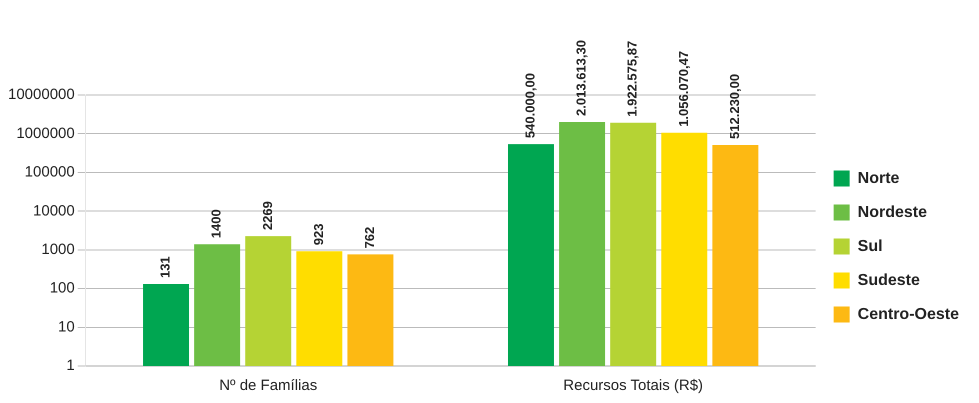 This screenshot has height=403, width=979. I want to click on legend-label: Sul, so click(870, 246).